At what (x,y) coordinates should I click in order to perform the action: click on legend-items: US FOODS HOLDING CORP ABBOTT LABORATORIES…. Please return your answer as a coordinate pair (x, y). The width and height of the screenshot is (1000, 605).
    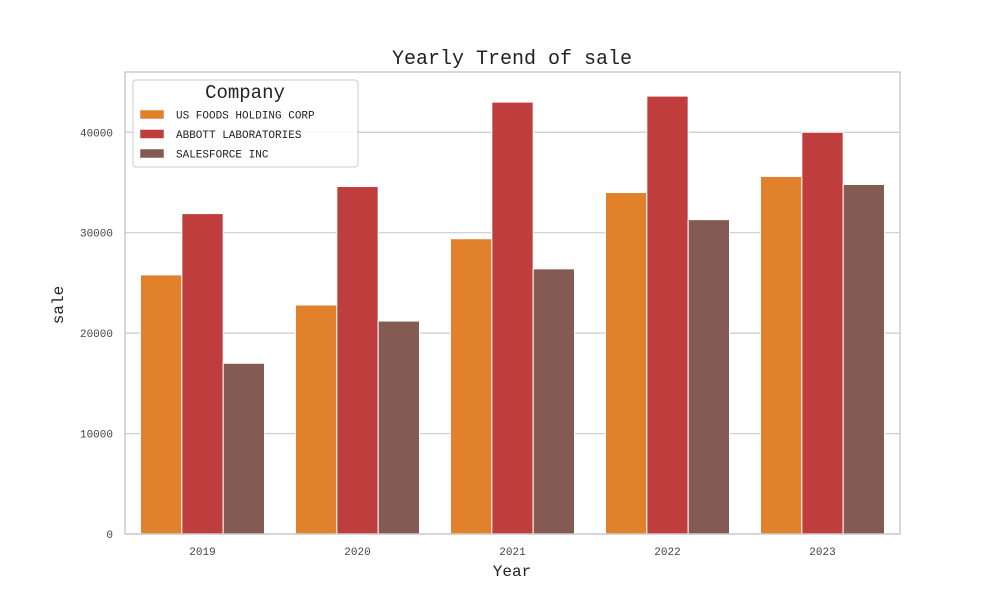
    Looking at the image, I should click on (227, 135).